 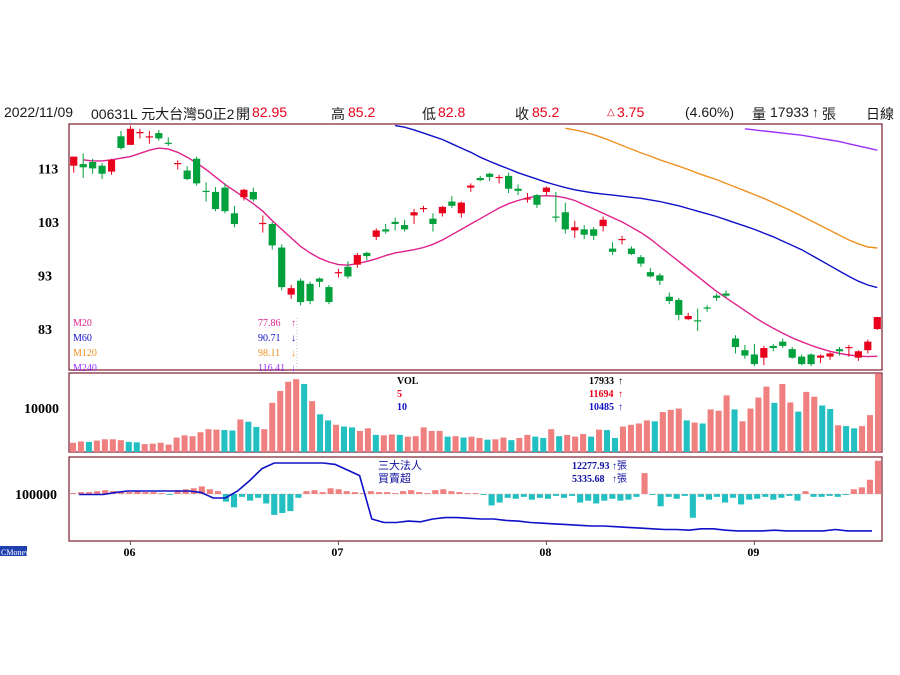 What do you see at coordinates (502, 474) in the screenshot?
I see `inst-legend-backdrop` at bounding box center [502, 474].